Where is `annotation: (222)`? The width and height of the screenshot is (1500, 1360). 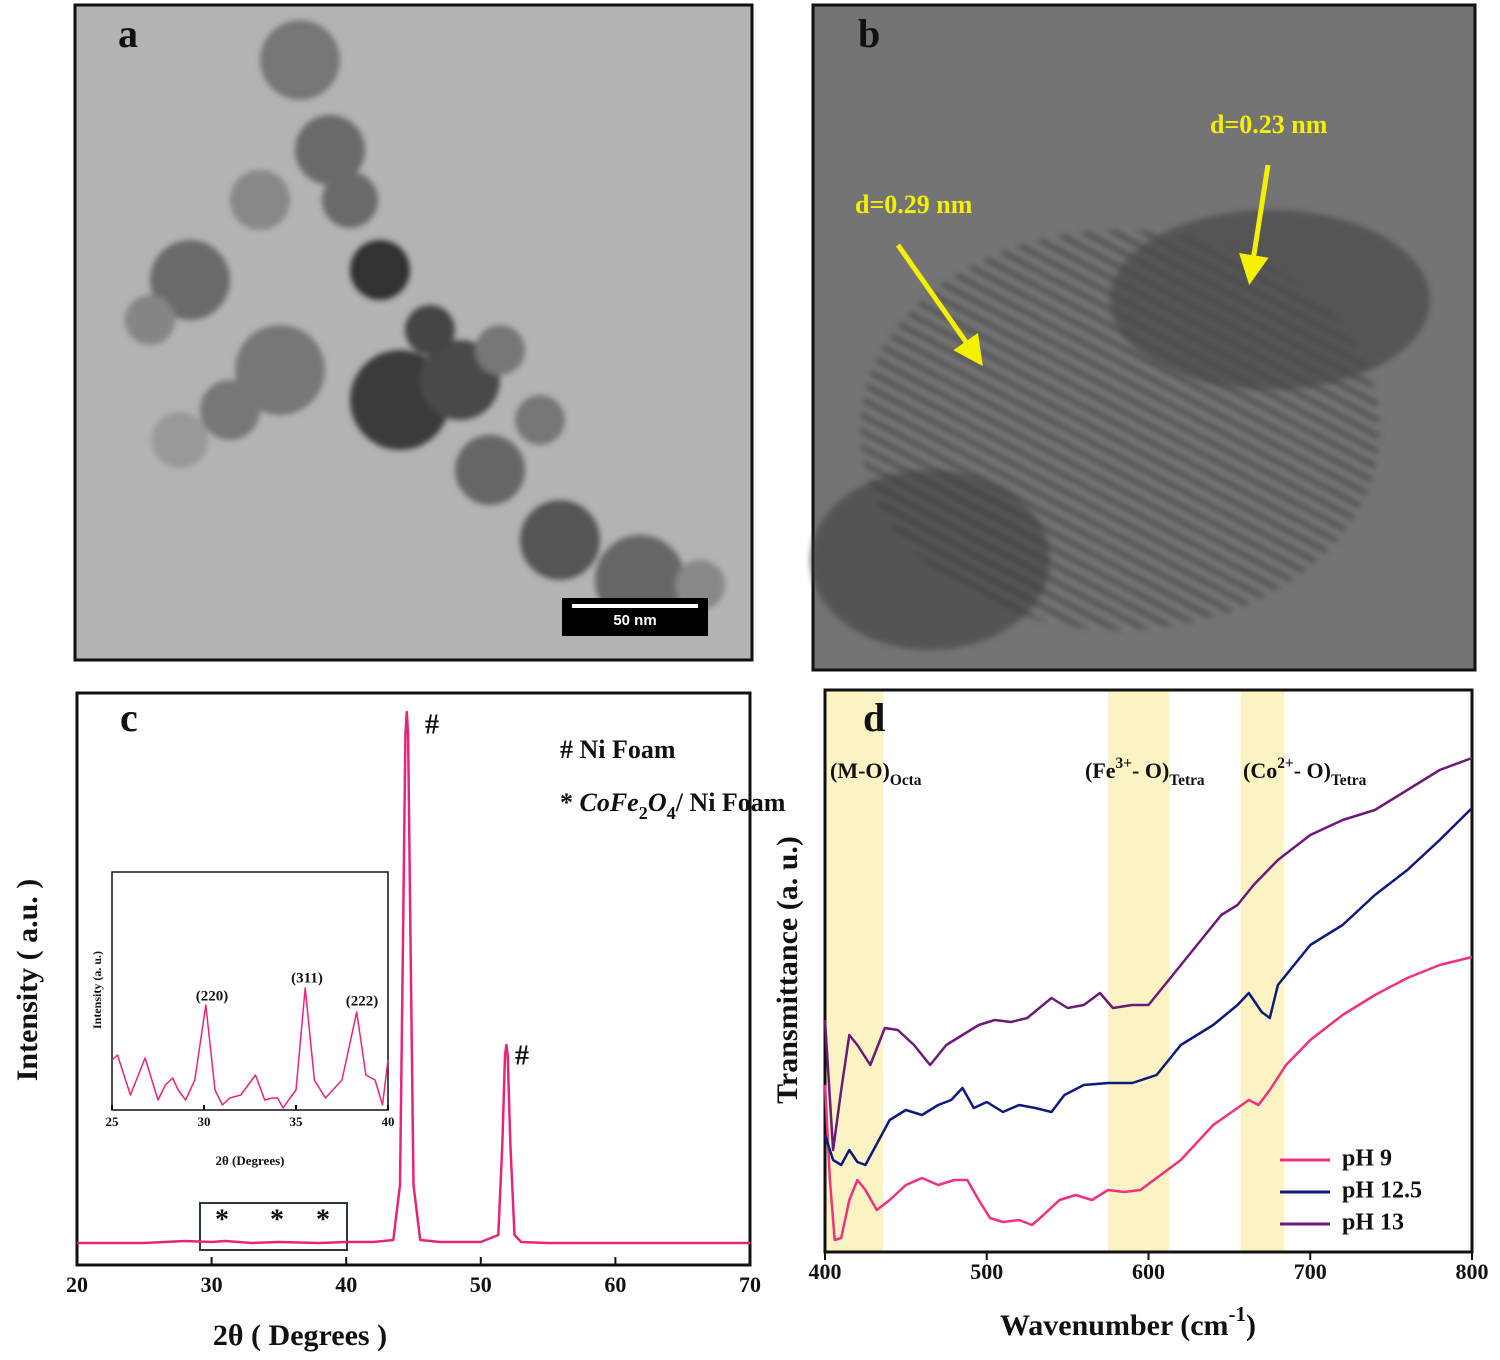
annotation: (222) is located at coordinates (362, 1001).